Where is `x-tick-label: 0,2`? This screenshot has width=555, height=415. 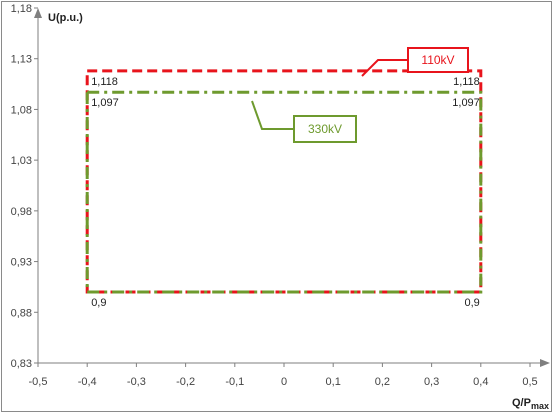
x-tick-label: 0,2 is located at coordinates (382, 382).